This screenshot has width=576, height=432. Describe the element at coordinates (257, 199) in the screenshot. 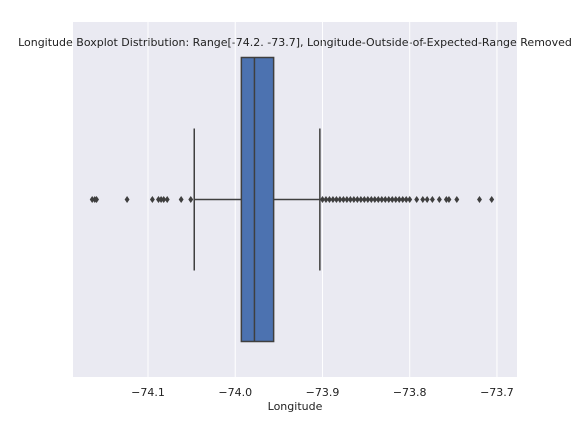

I see `box` at that location.